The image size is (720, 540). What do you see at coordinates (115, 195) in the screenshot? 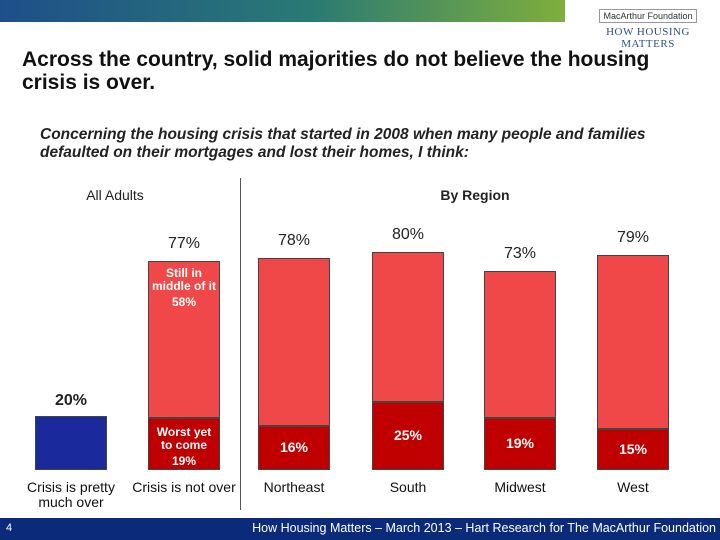
I see `chart-title: All Adults` at bounding box center [115, 195].